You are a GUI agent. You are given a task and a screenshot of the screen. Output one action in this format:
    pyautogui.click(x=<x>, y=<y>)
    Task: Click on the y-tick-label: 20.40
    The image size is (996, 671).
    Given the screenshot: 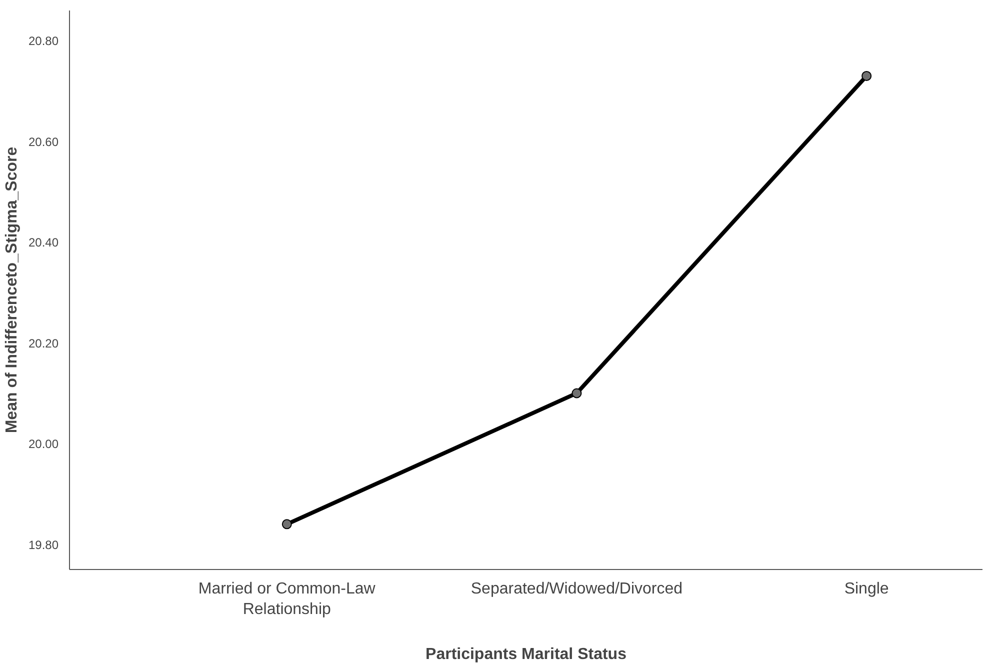 What is the action you would take?
    pyautogui.click(x=43, y=243)
    